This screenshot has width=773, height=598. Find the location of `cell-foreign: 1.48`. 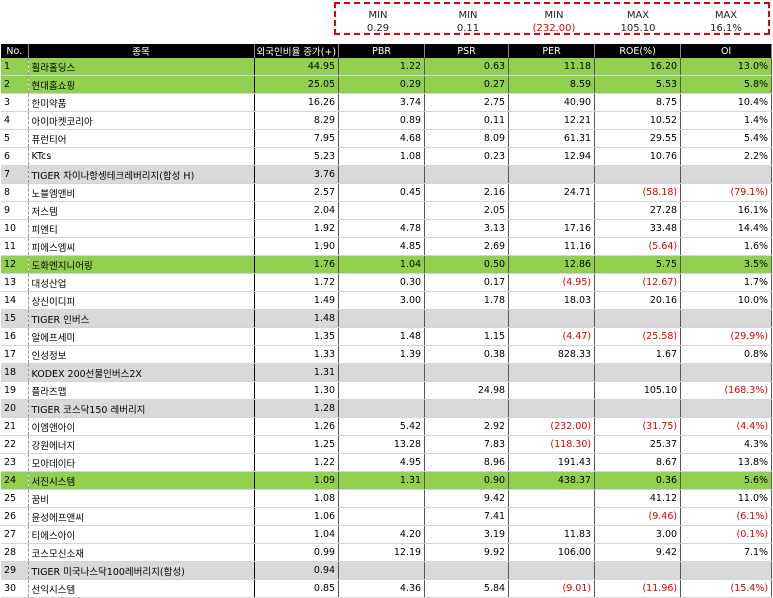

cell-foreign: 1.48 is located at coordinates (297, 318).